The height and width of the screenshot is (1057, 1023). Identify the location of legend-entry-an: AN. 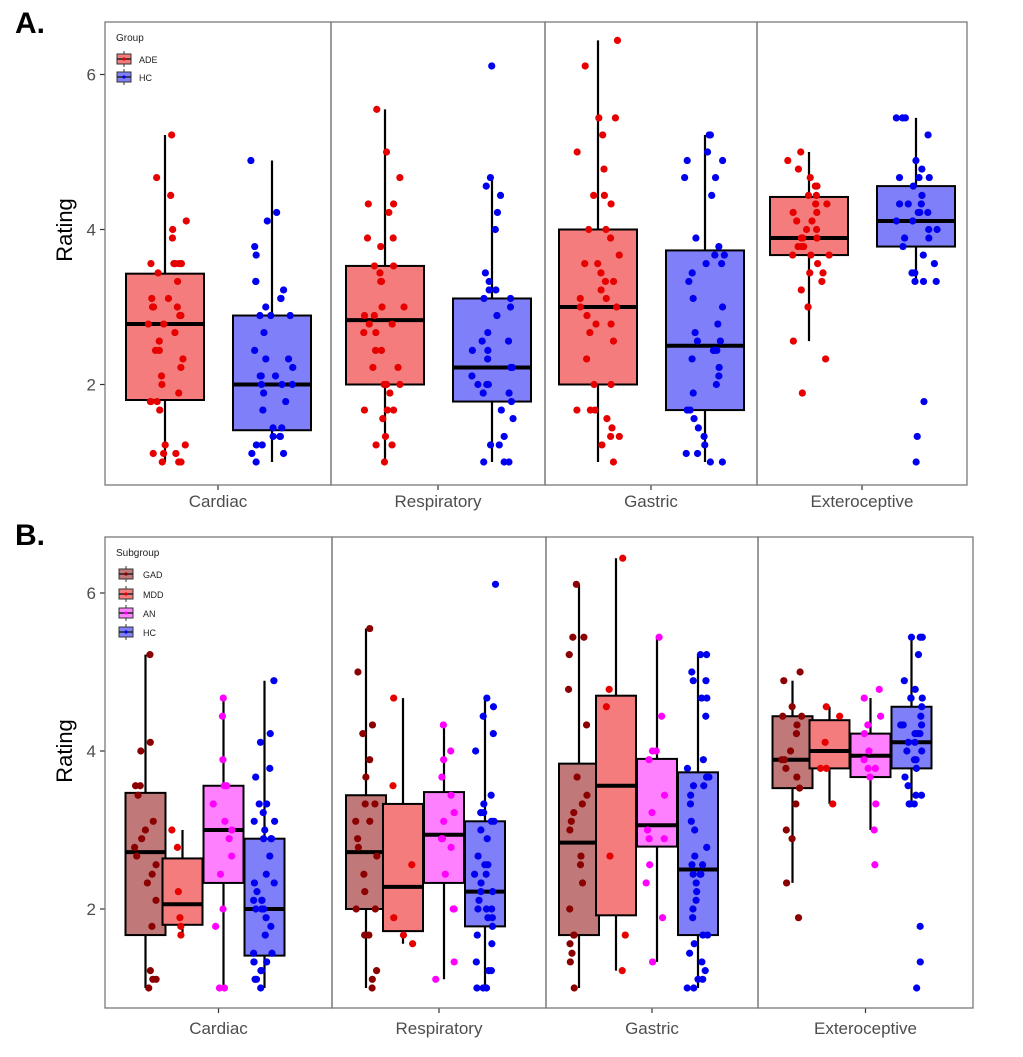
(137, 613).